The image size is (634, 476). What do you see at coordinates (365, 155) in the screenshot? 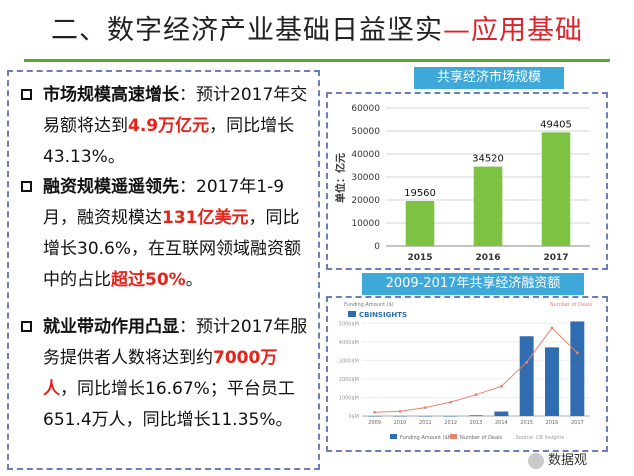
I see `y-tick-label: 40000` at bounding box center [365, 155].